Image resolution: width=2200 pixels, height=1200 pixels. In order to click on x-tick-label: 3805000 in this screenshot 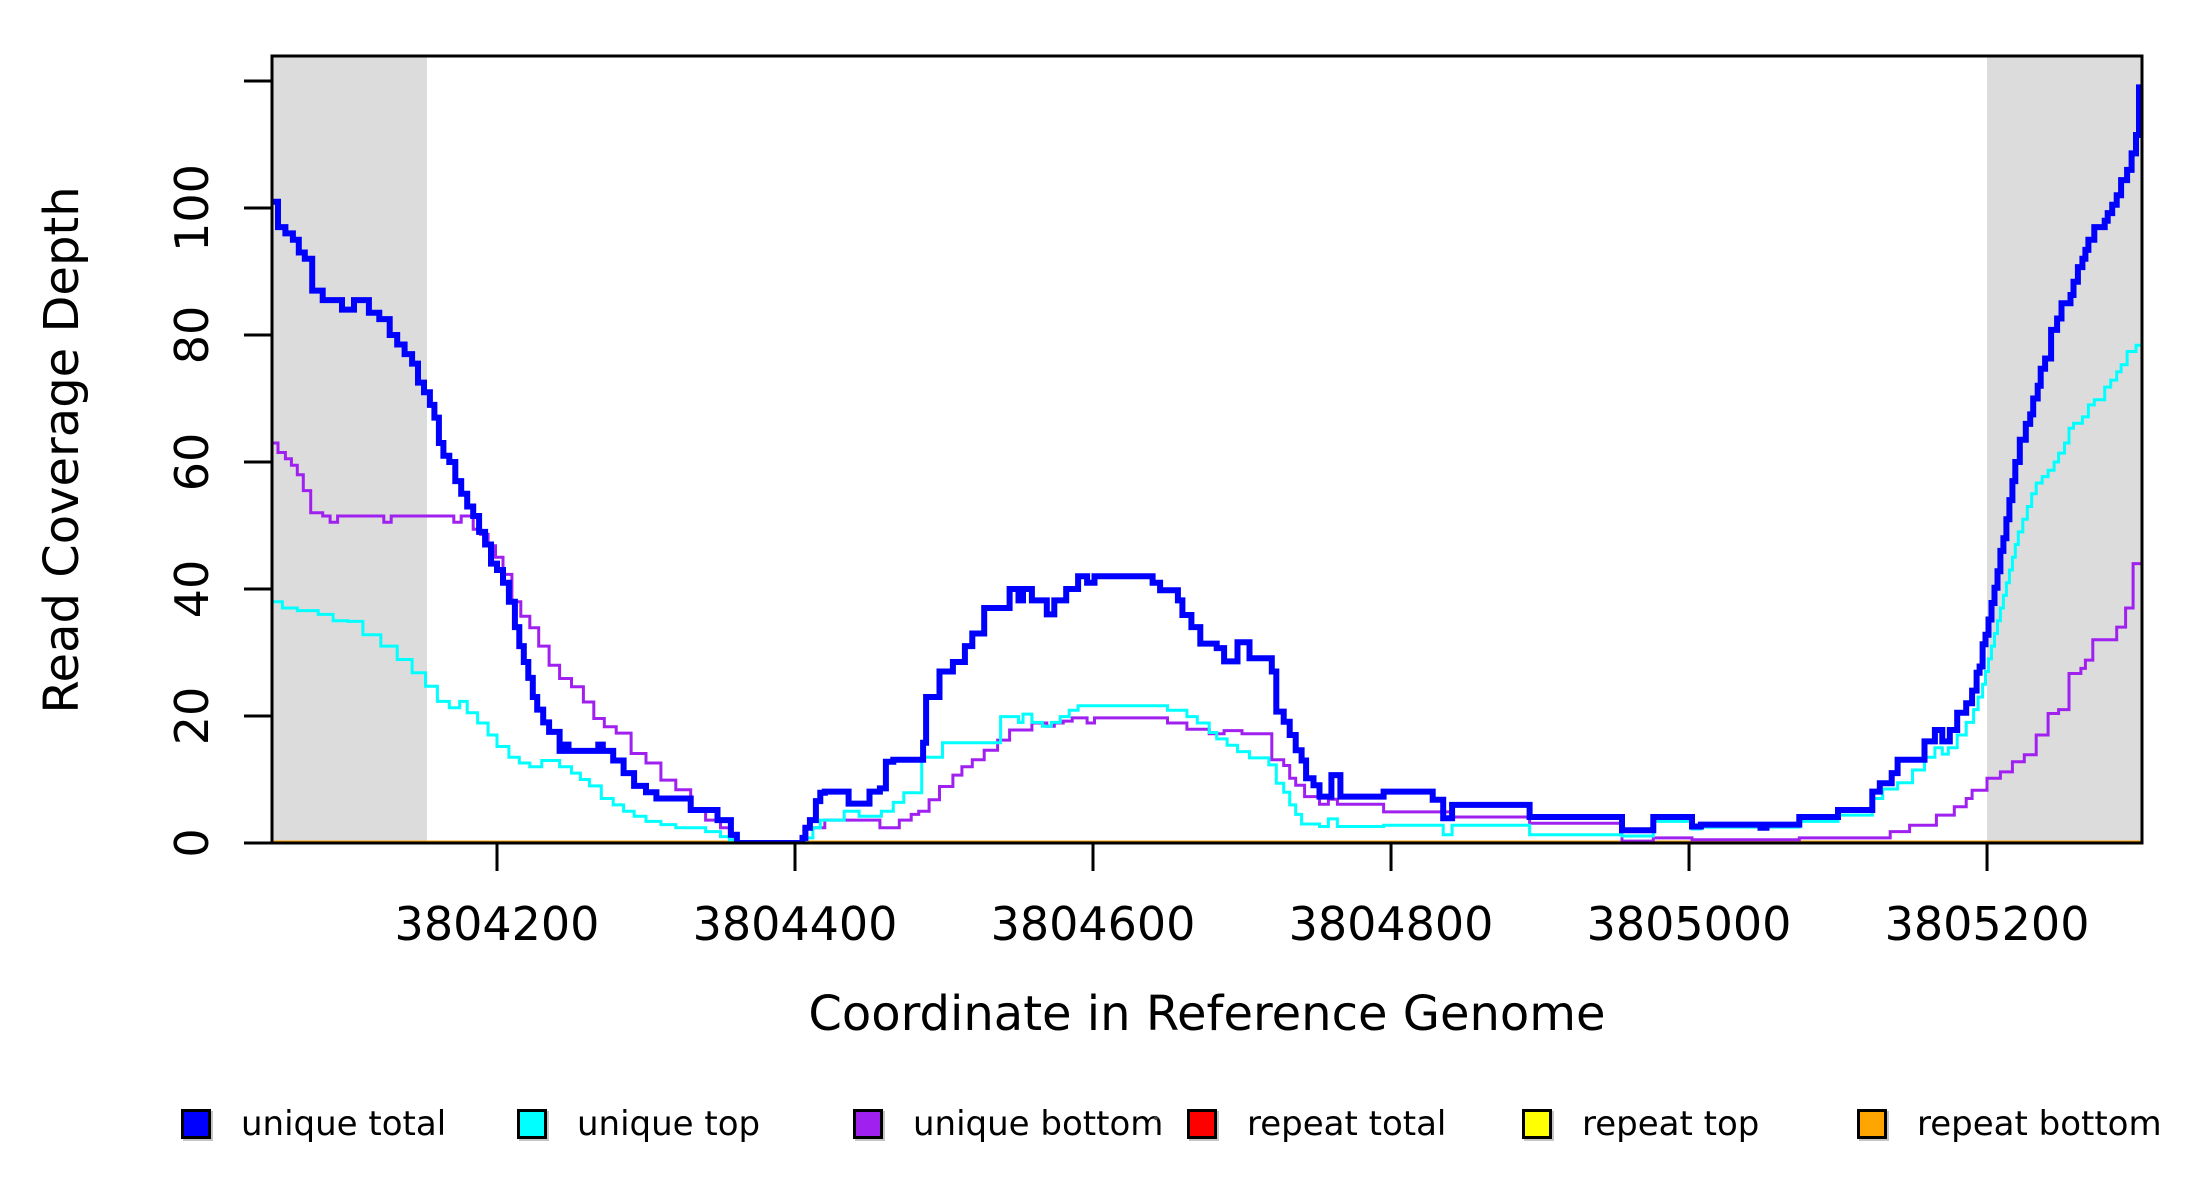, I will do `click(1689, 924)`.